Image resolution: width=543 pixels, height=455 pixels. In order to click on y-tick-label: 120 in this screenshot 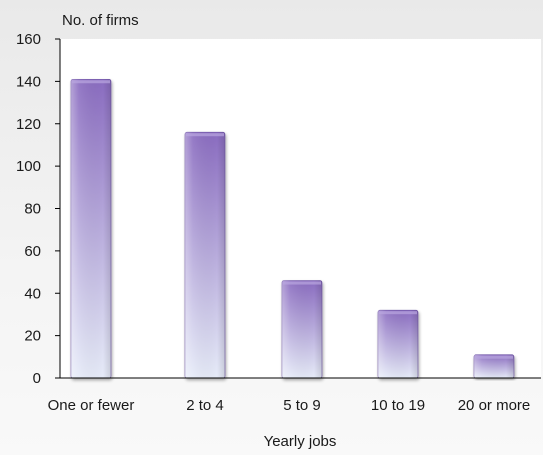, I will do `click(28, 124)`.